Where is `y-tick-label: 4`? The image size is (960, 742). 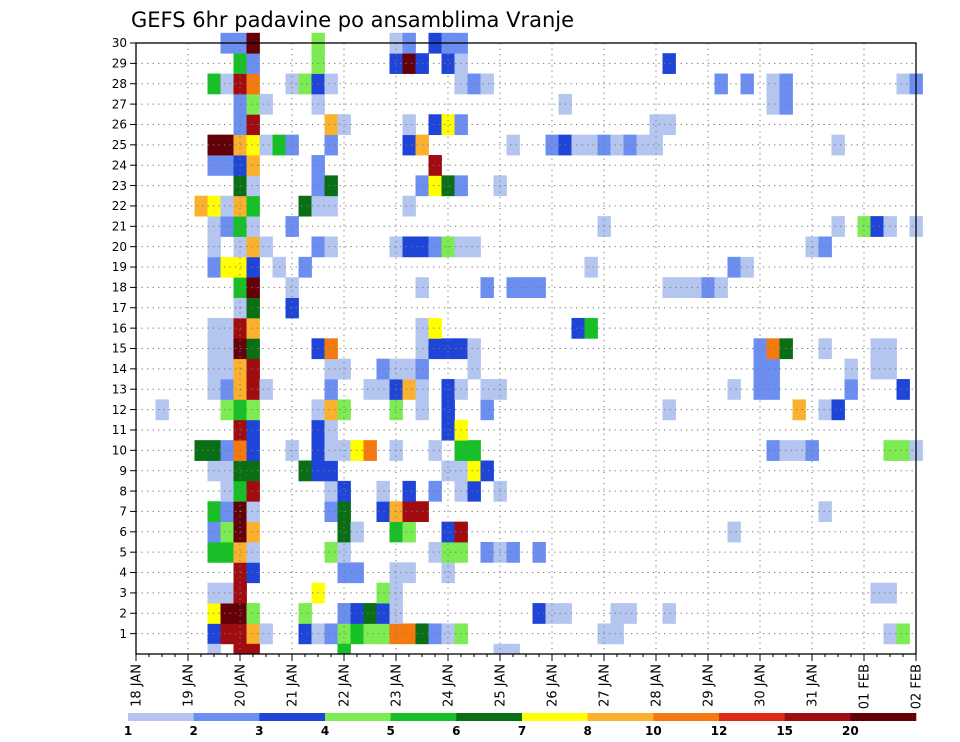
y-tick-label: 4 is located at coordinates (123, 573).